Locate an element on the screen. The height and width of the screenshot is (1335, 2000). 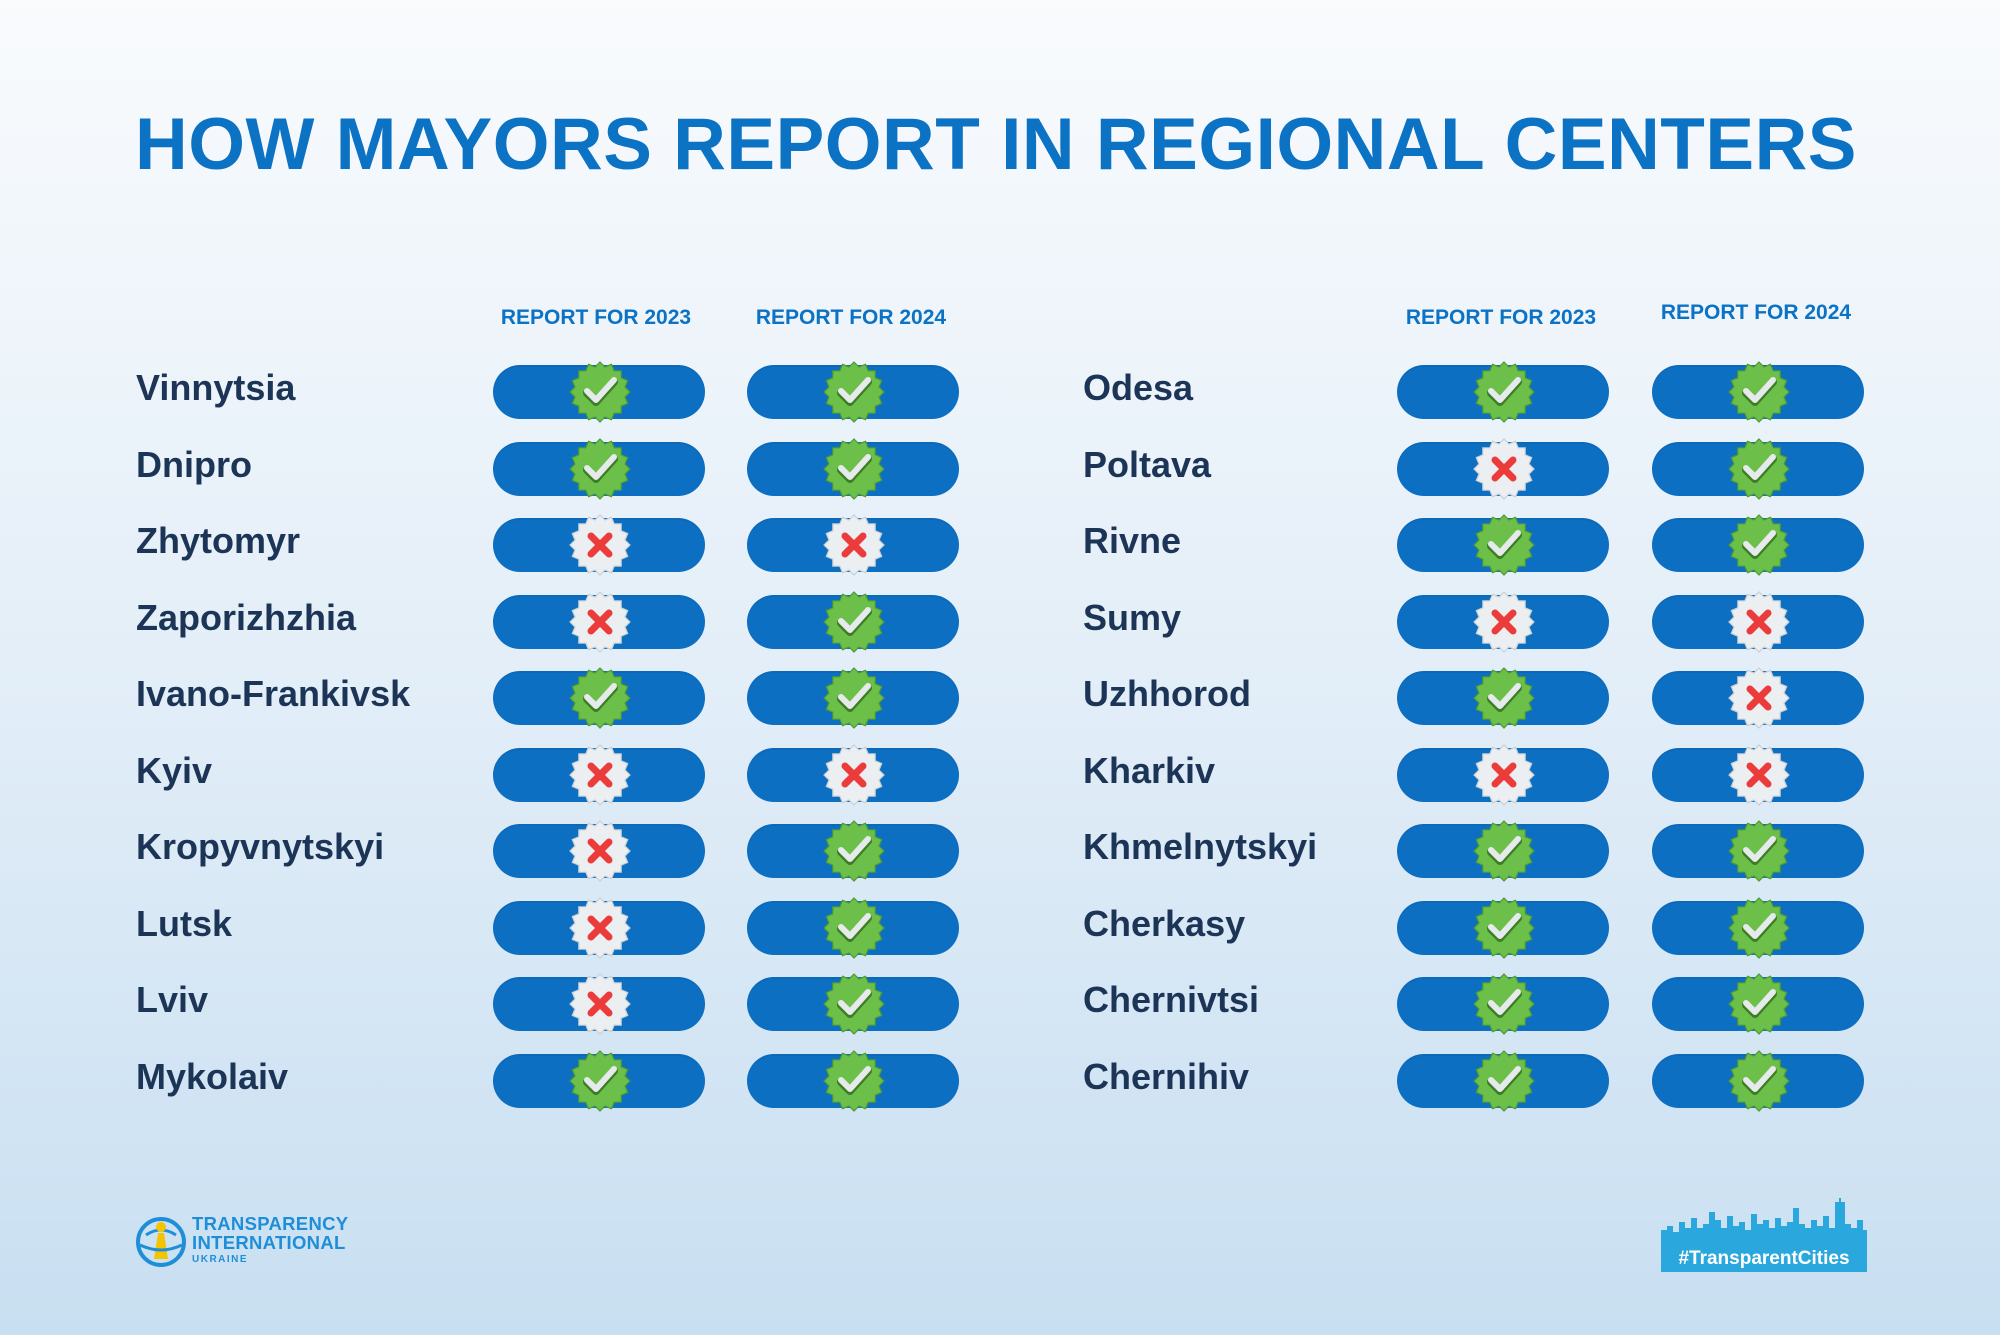
city-skyline-icon is located at coordinates (1764, 1223).